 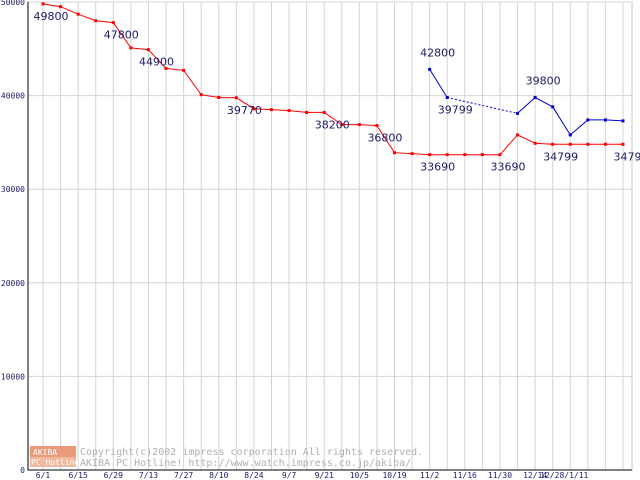 I want to click on data-label: 47800, so click(x=121, y=35).